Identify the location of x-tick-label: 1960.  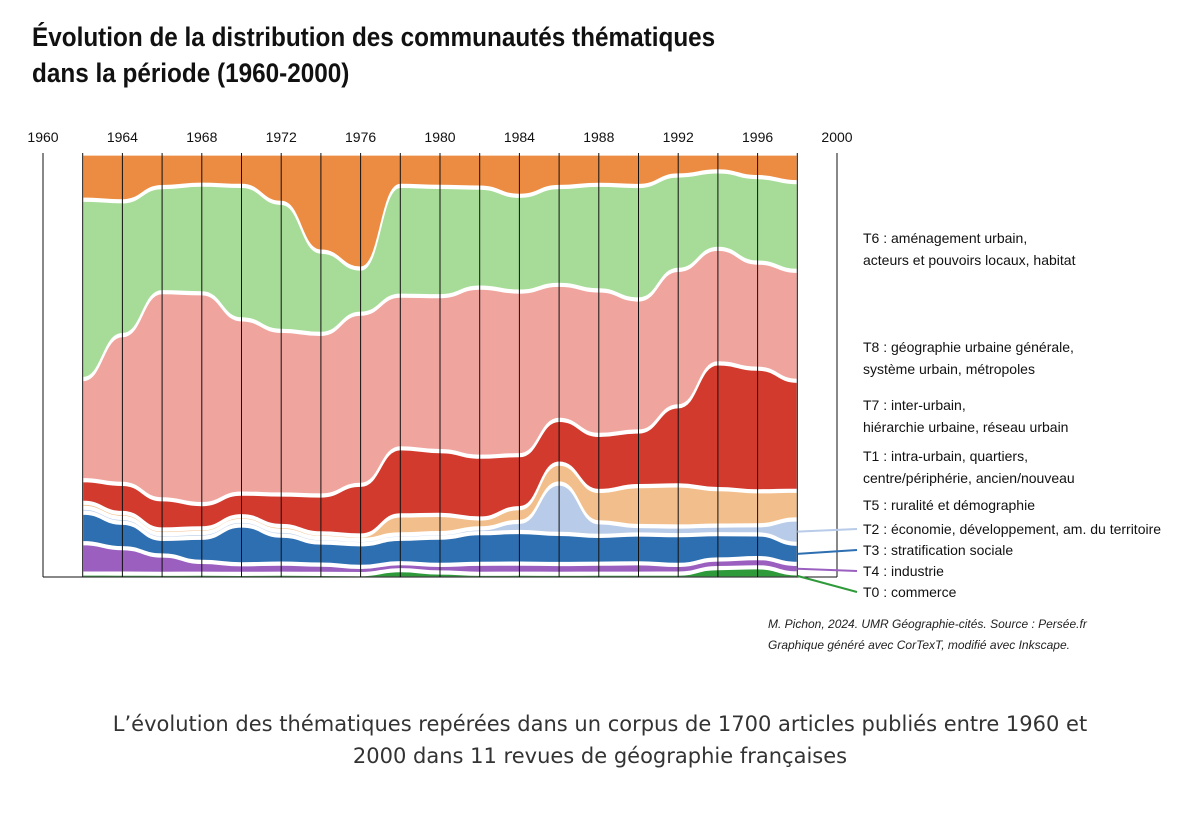
(42, 137).